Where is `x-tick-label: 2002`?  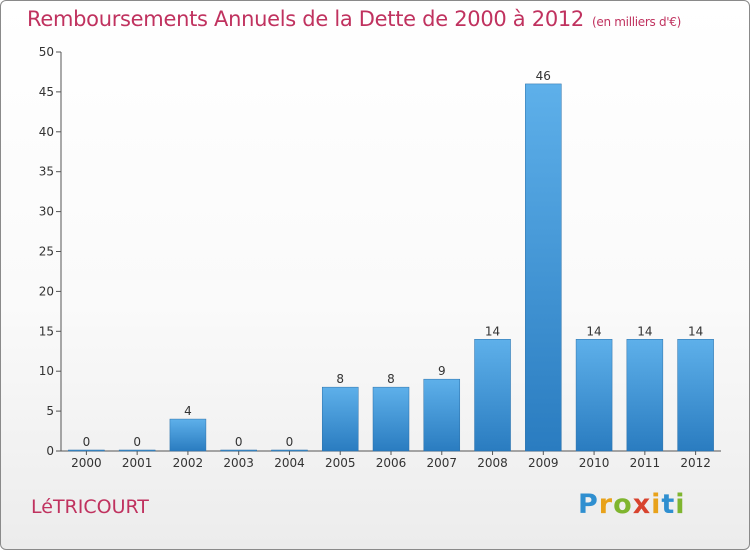 x-tick-label: 2002 is located at coordinates (188, 463).